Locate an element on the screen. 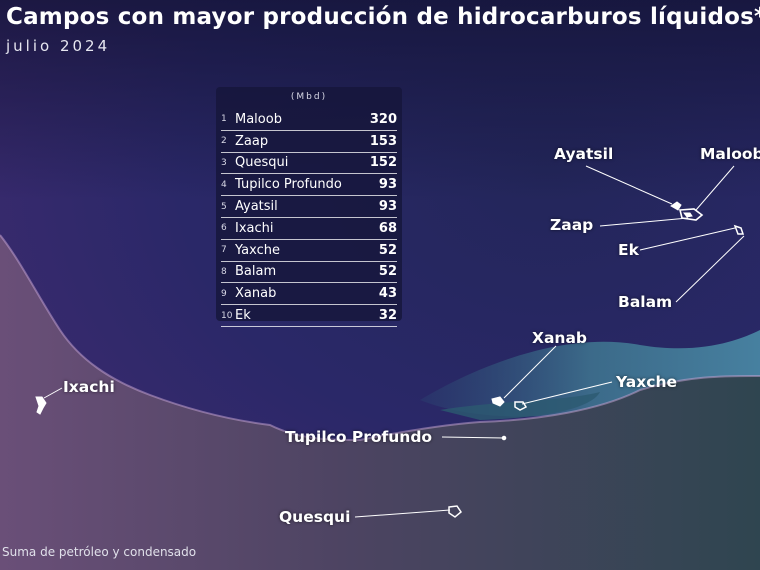  table-row: 6 Ixachi 68 is located at coordinates (309, 229).